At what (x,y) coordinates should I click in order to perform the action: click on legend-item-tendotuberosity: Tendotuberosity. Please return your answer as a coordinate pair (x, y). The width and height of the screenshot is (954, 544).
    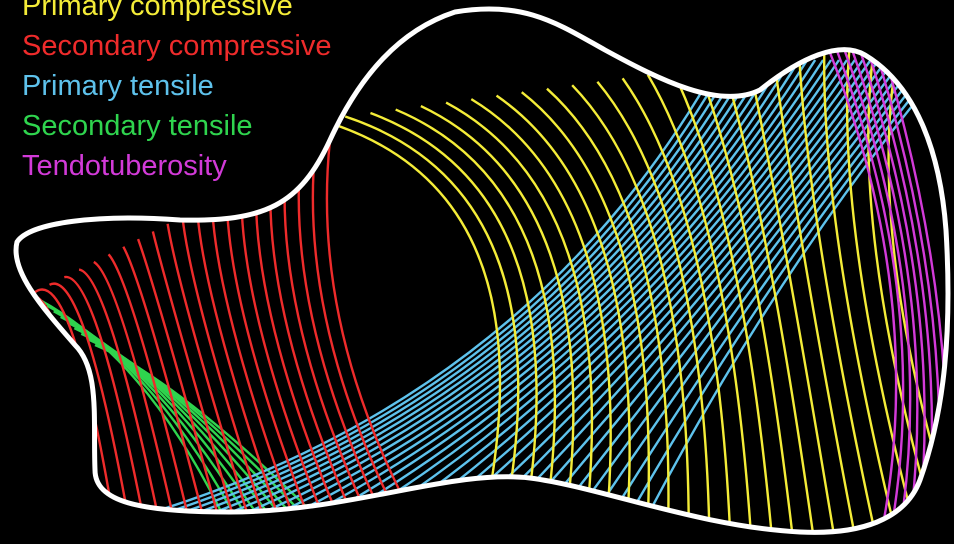
    Looking at the image, I should click on (124, 166).